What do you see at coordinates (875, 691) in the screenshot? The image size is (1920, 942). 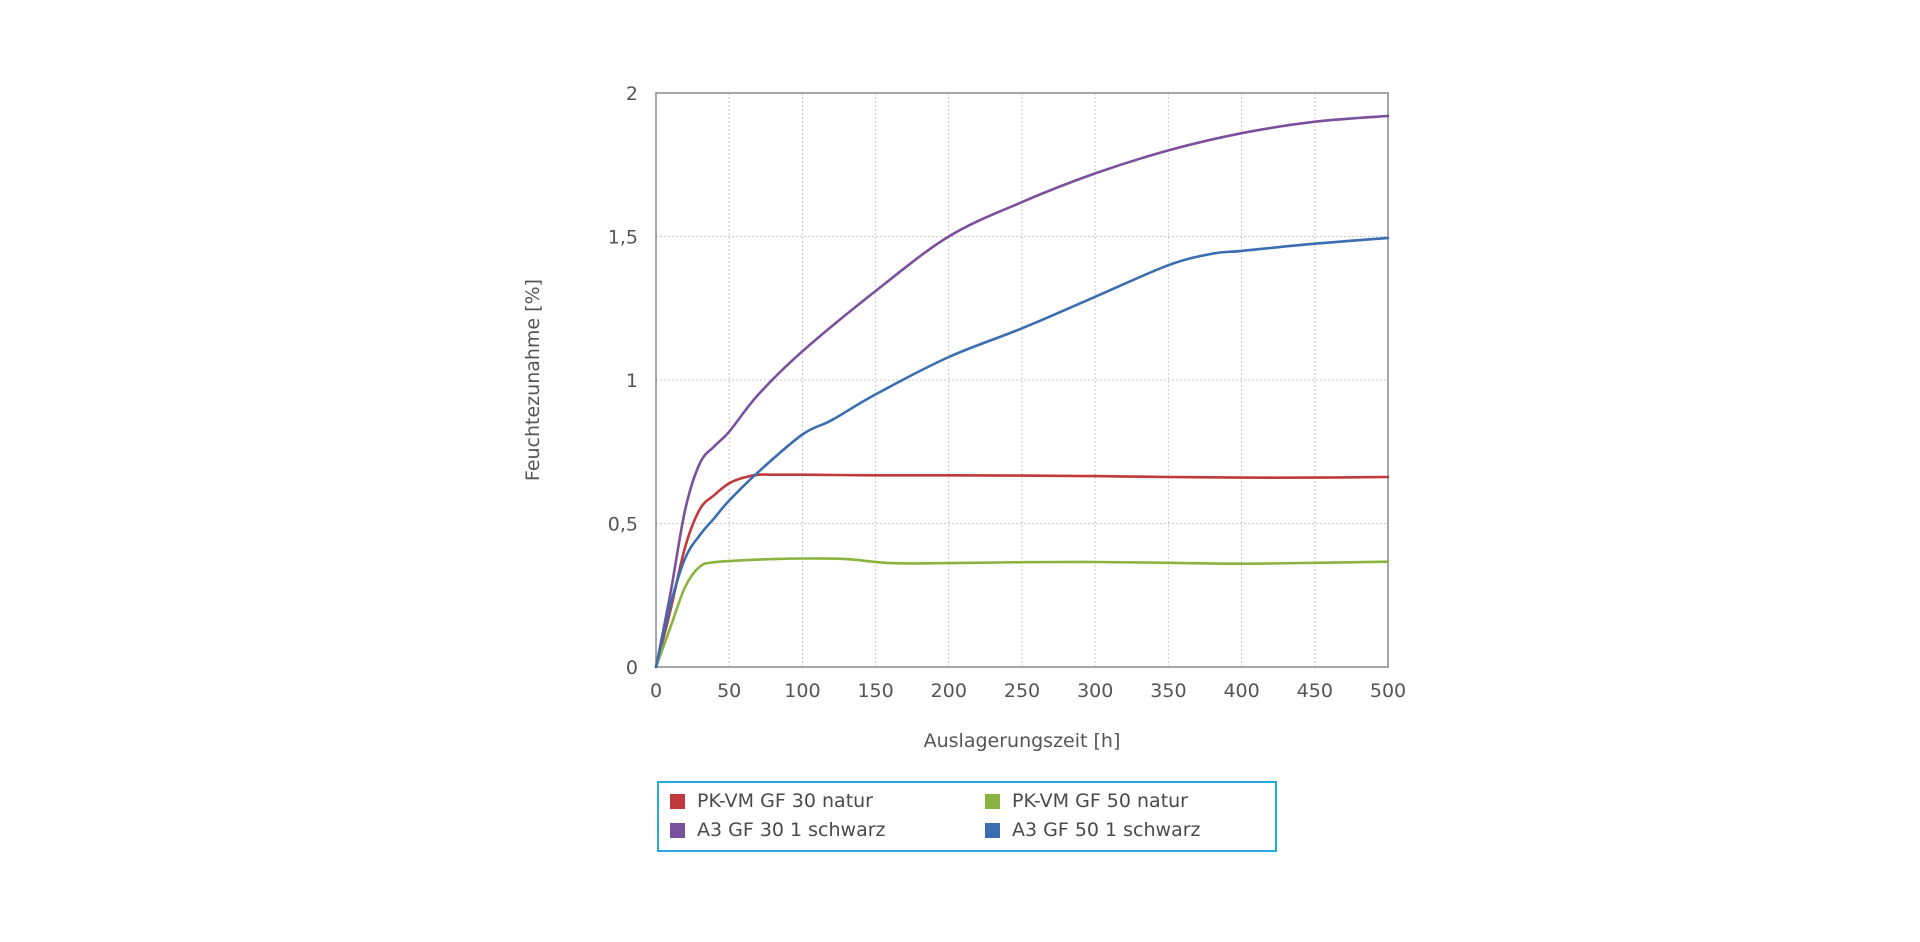 I see `x-tick-label-150: 150` at bounding box center [875, 691].